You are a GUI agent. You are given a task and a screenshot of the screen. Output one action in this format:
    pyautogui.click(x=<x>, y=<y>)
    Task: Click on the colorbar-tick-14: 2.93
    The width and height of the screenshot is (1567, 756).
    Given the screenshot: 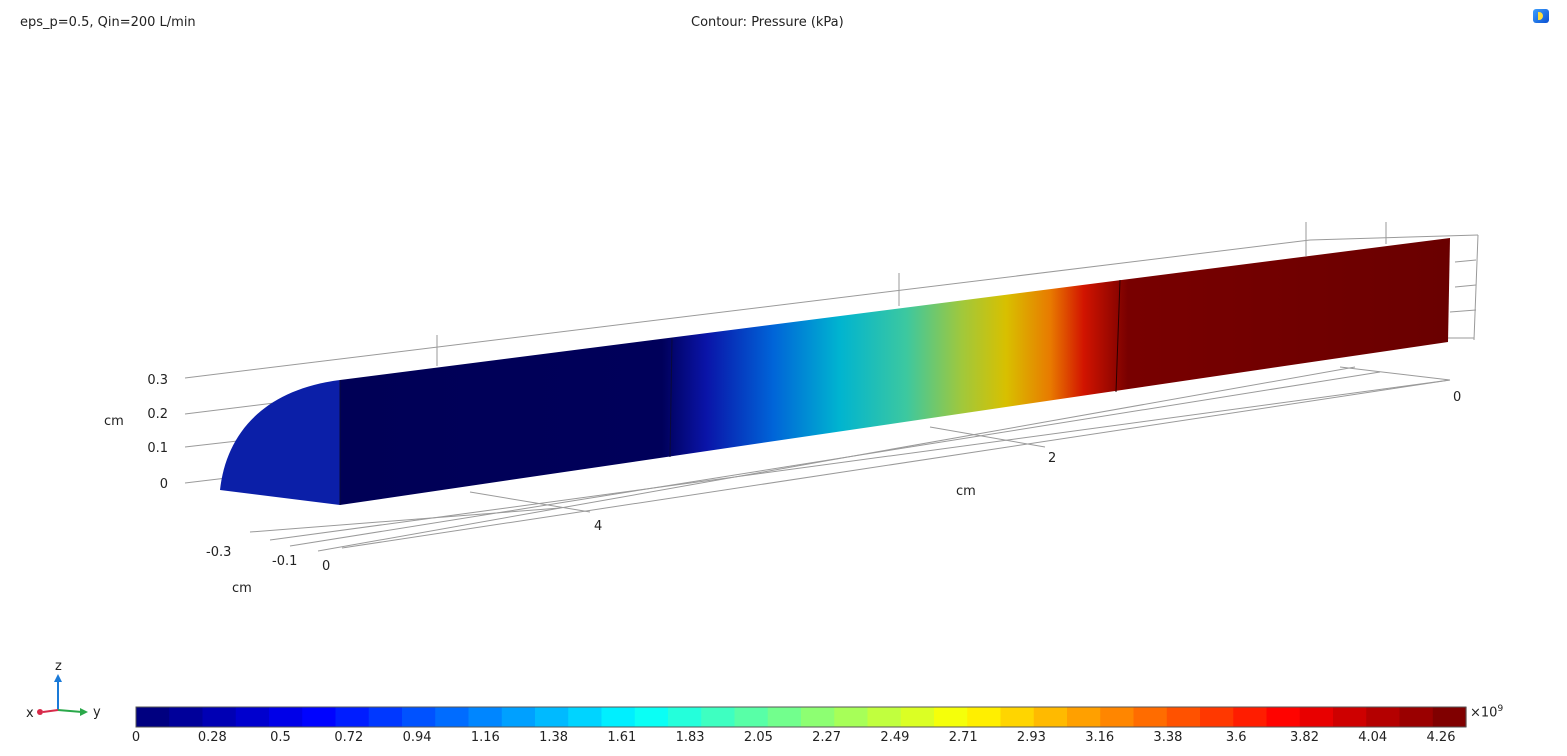 What is the action you would take?
    pyautogui.click(x=1031, y=737)
    